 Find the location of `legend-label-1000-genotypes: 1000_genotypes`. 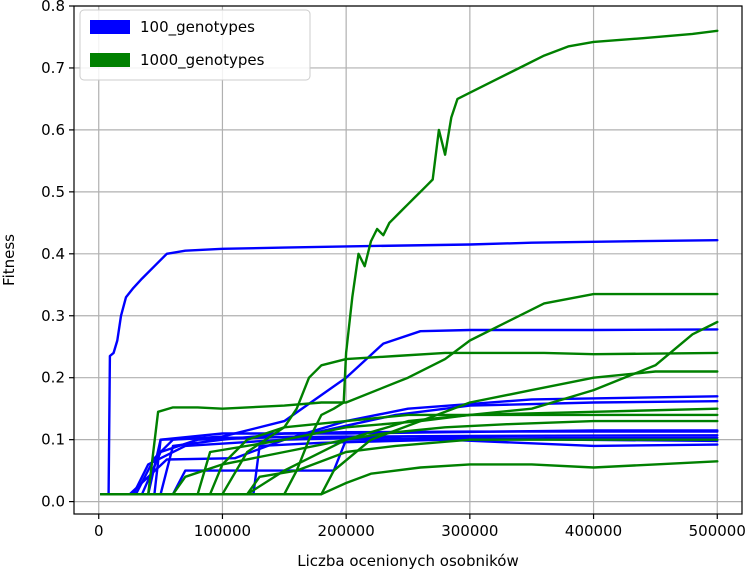

legend-label-1000-genotypes: 1000_genotypes is located at coordinates (202, 60).